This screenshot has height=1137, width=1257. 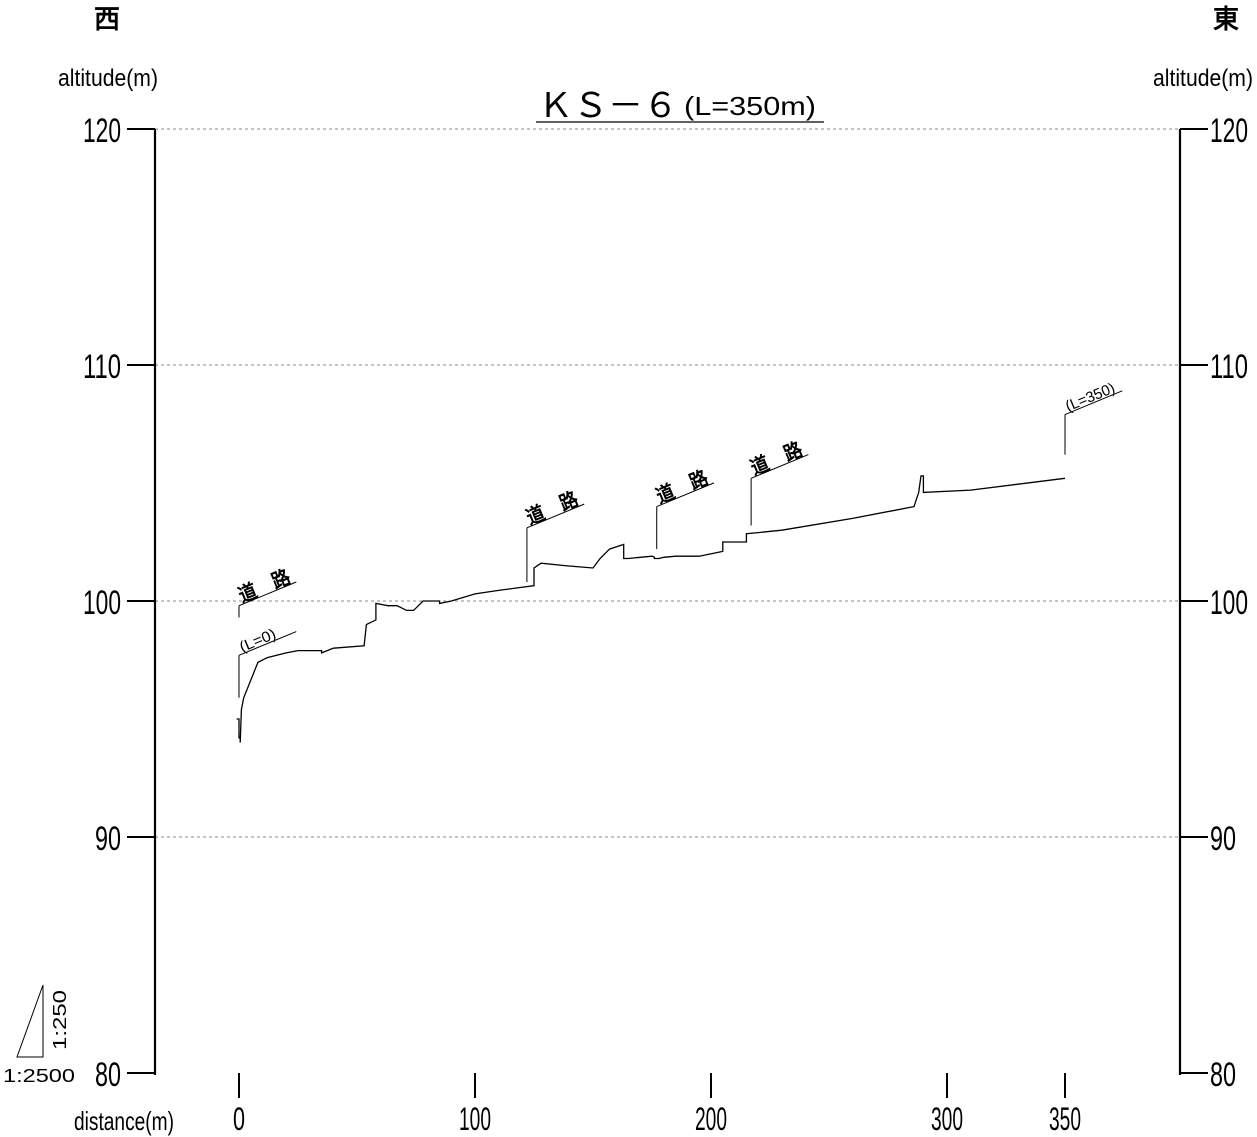 I want to click on chart-title-length: (L=350m), so click(x=750, y=106).